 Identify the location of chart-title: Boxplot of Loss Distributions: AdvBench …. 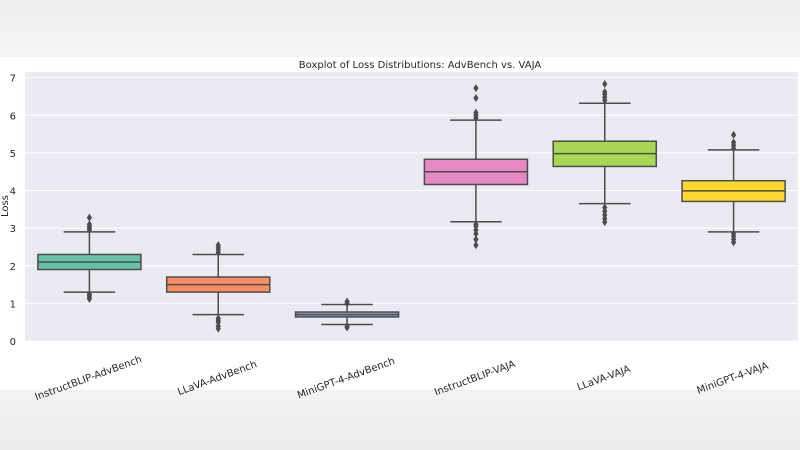
(420, 65).